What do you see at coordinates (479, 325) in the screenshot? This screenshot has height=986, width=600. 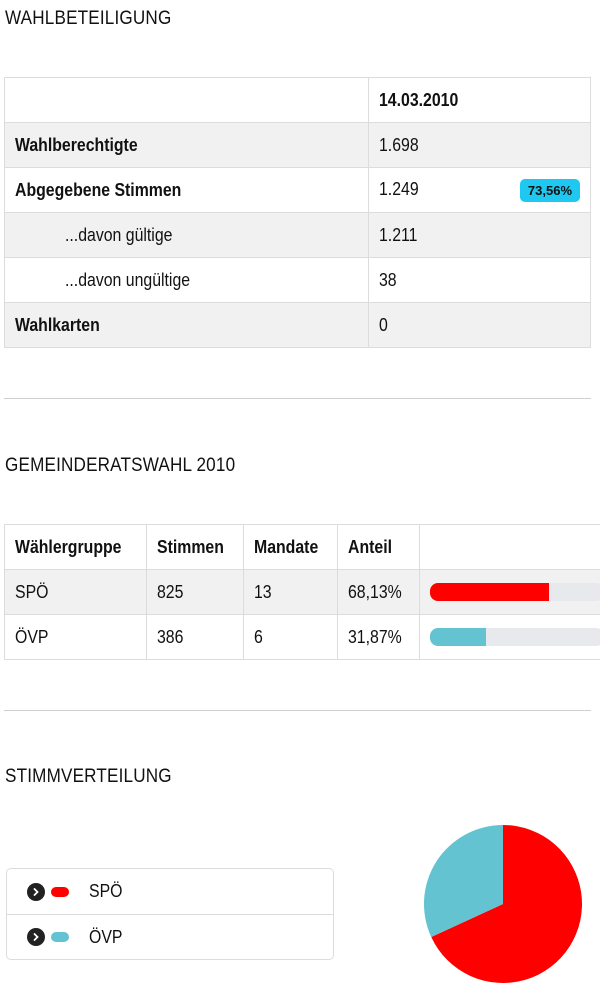 I see `row-value: 0` at bounding box center [479, 325].